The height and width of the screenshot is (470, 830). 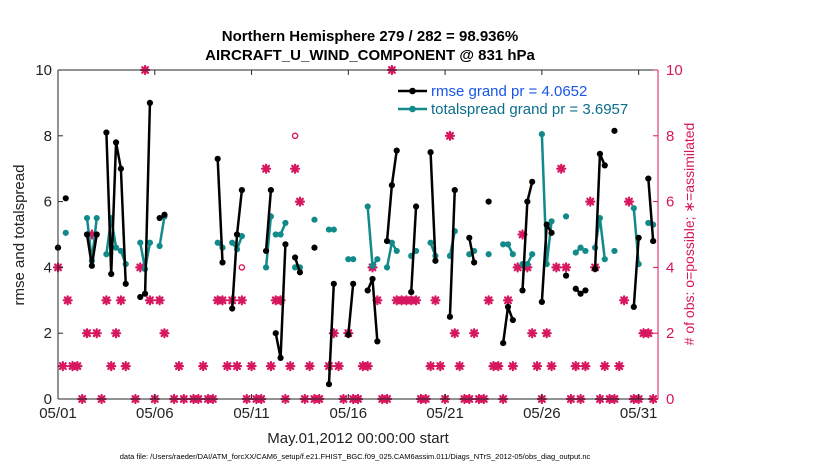 I want to click on y-tick-label-right: 6, so click(x=670, y=202).